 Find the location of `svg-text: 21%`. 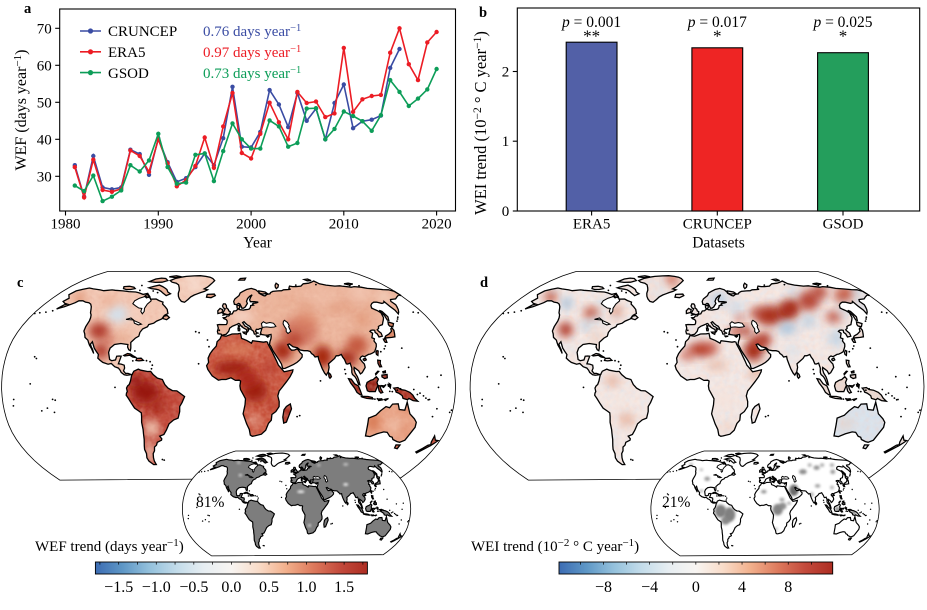

svg-text: 21% is located at coordinates (676, 502).